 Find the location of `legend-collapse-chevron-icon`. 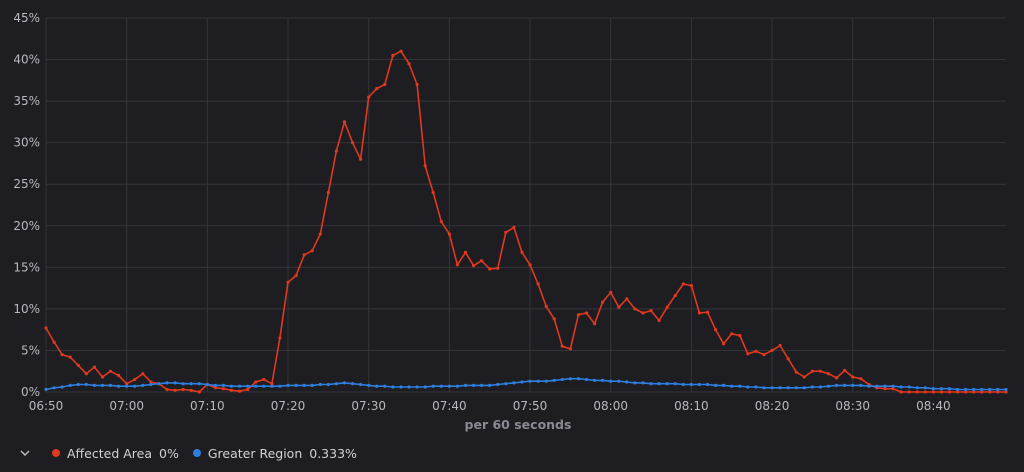

legend-collapse-chevron-icon is located at coordinates (25, 453).